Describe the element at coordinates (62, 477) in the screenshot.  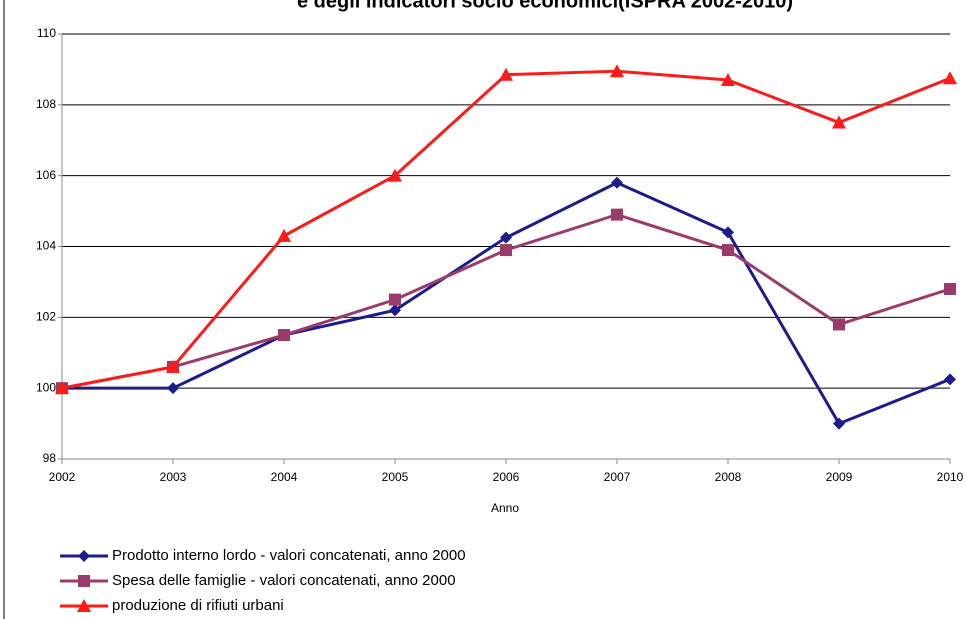
I see `x-tick-label: 2002` at that location.